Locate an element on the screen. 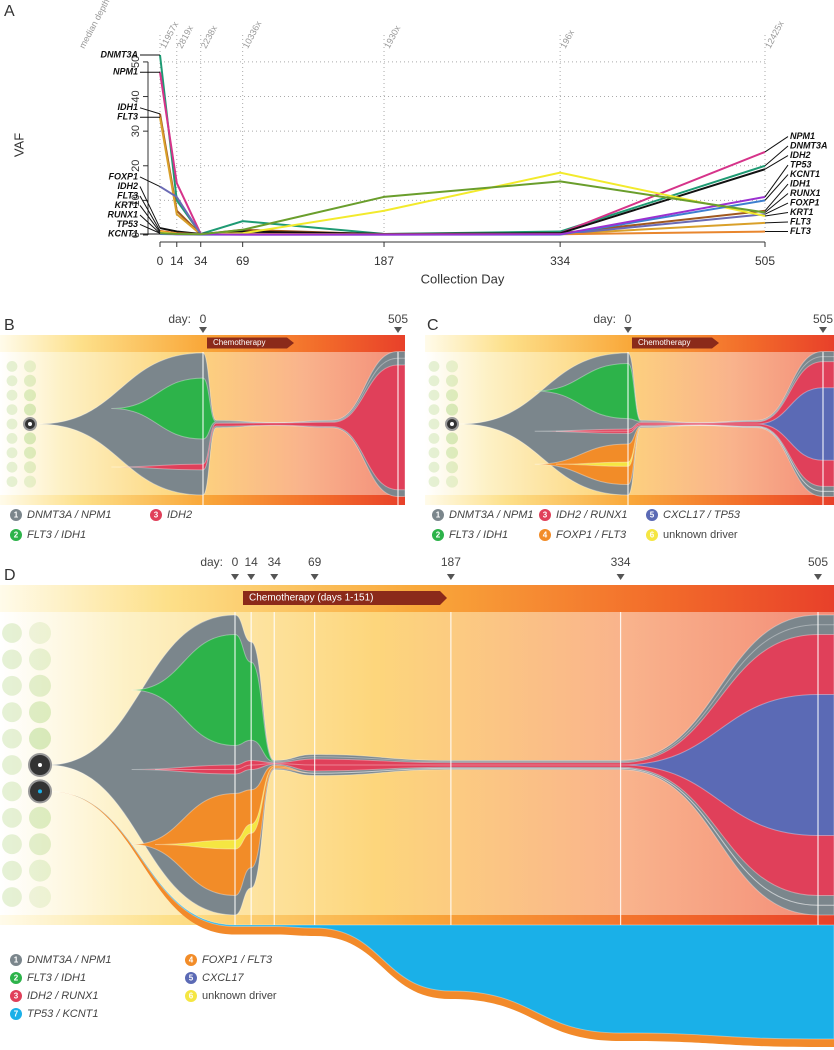  y-tick-label: 20 is located at coordinates (136, 166).